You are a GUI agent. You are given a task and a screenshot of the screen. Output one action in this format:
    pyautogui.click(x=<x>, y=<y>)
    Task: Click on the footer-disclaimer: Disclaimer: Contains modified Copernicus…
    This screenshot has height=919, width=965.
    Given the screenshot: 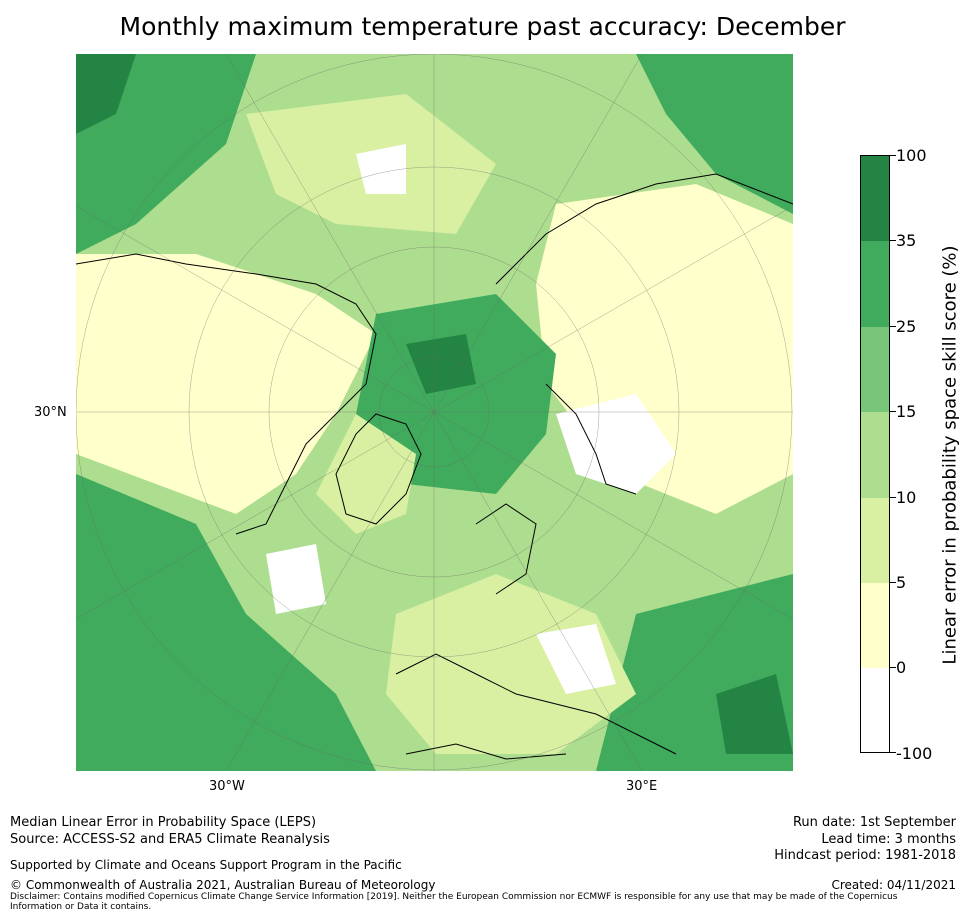 What is the action you would take?
    pyautogui.click(x=454, y=902)
    